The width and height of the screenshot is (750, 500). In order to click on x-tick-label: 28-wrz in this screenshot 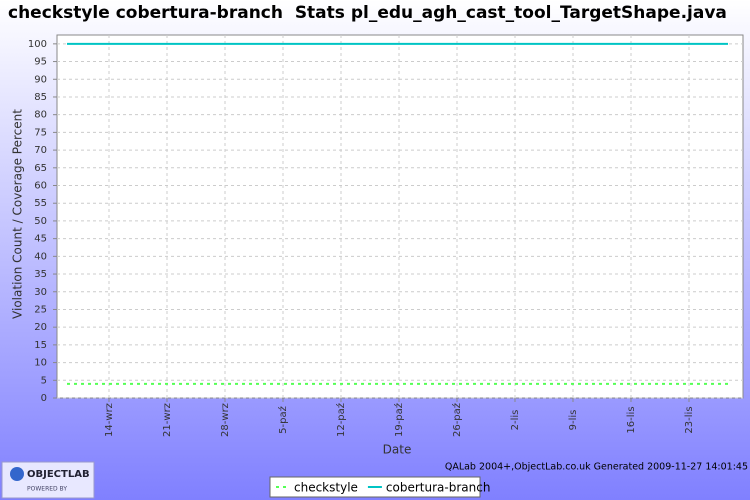, I will do `click(225, 420)`.